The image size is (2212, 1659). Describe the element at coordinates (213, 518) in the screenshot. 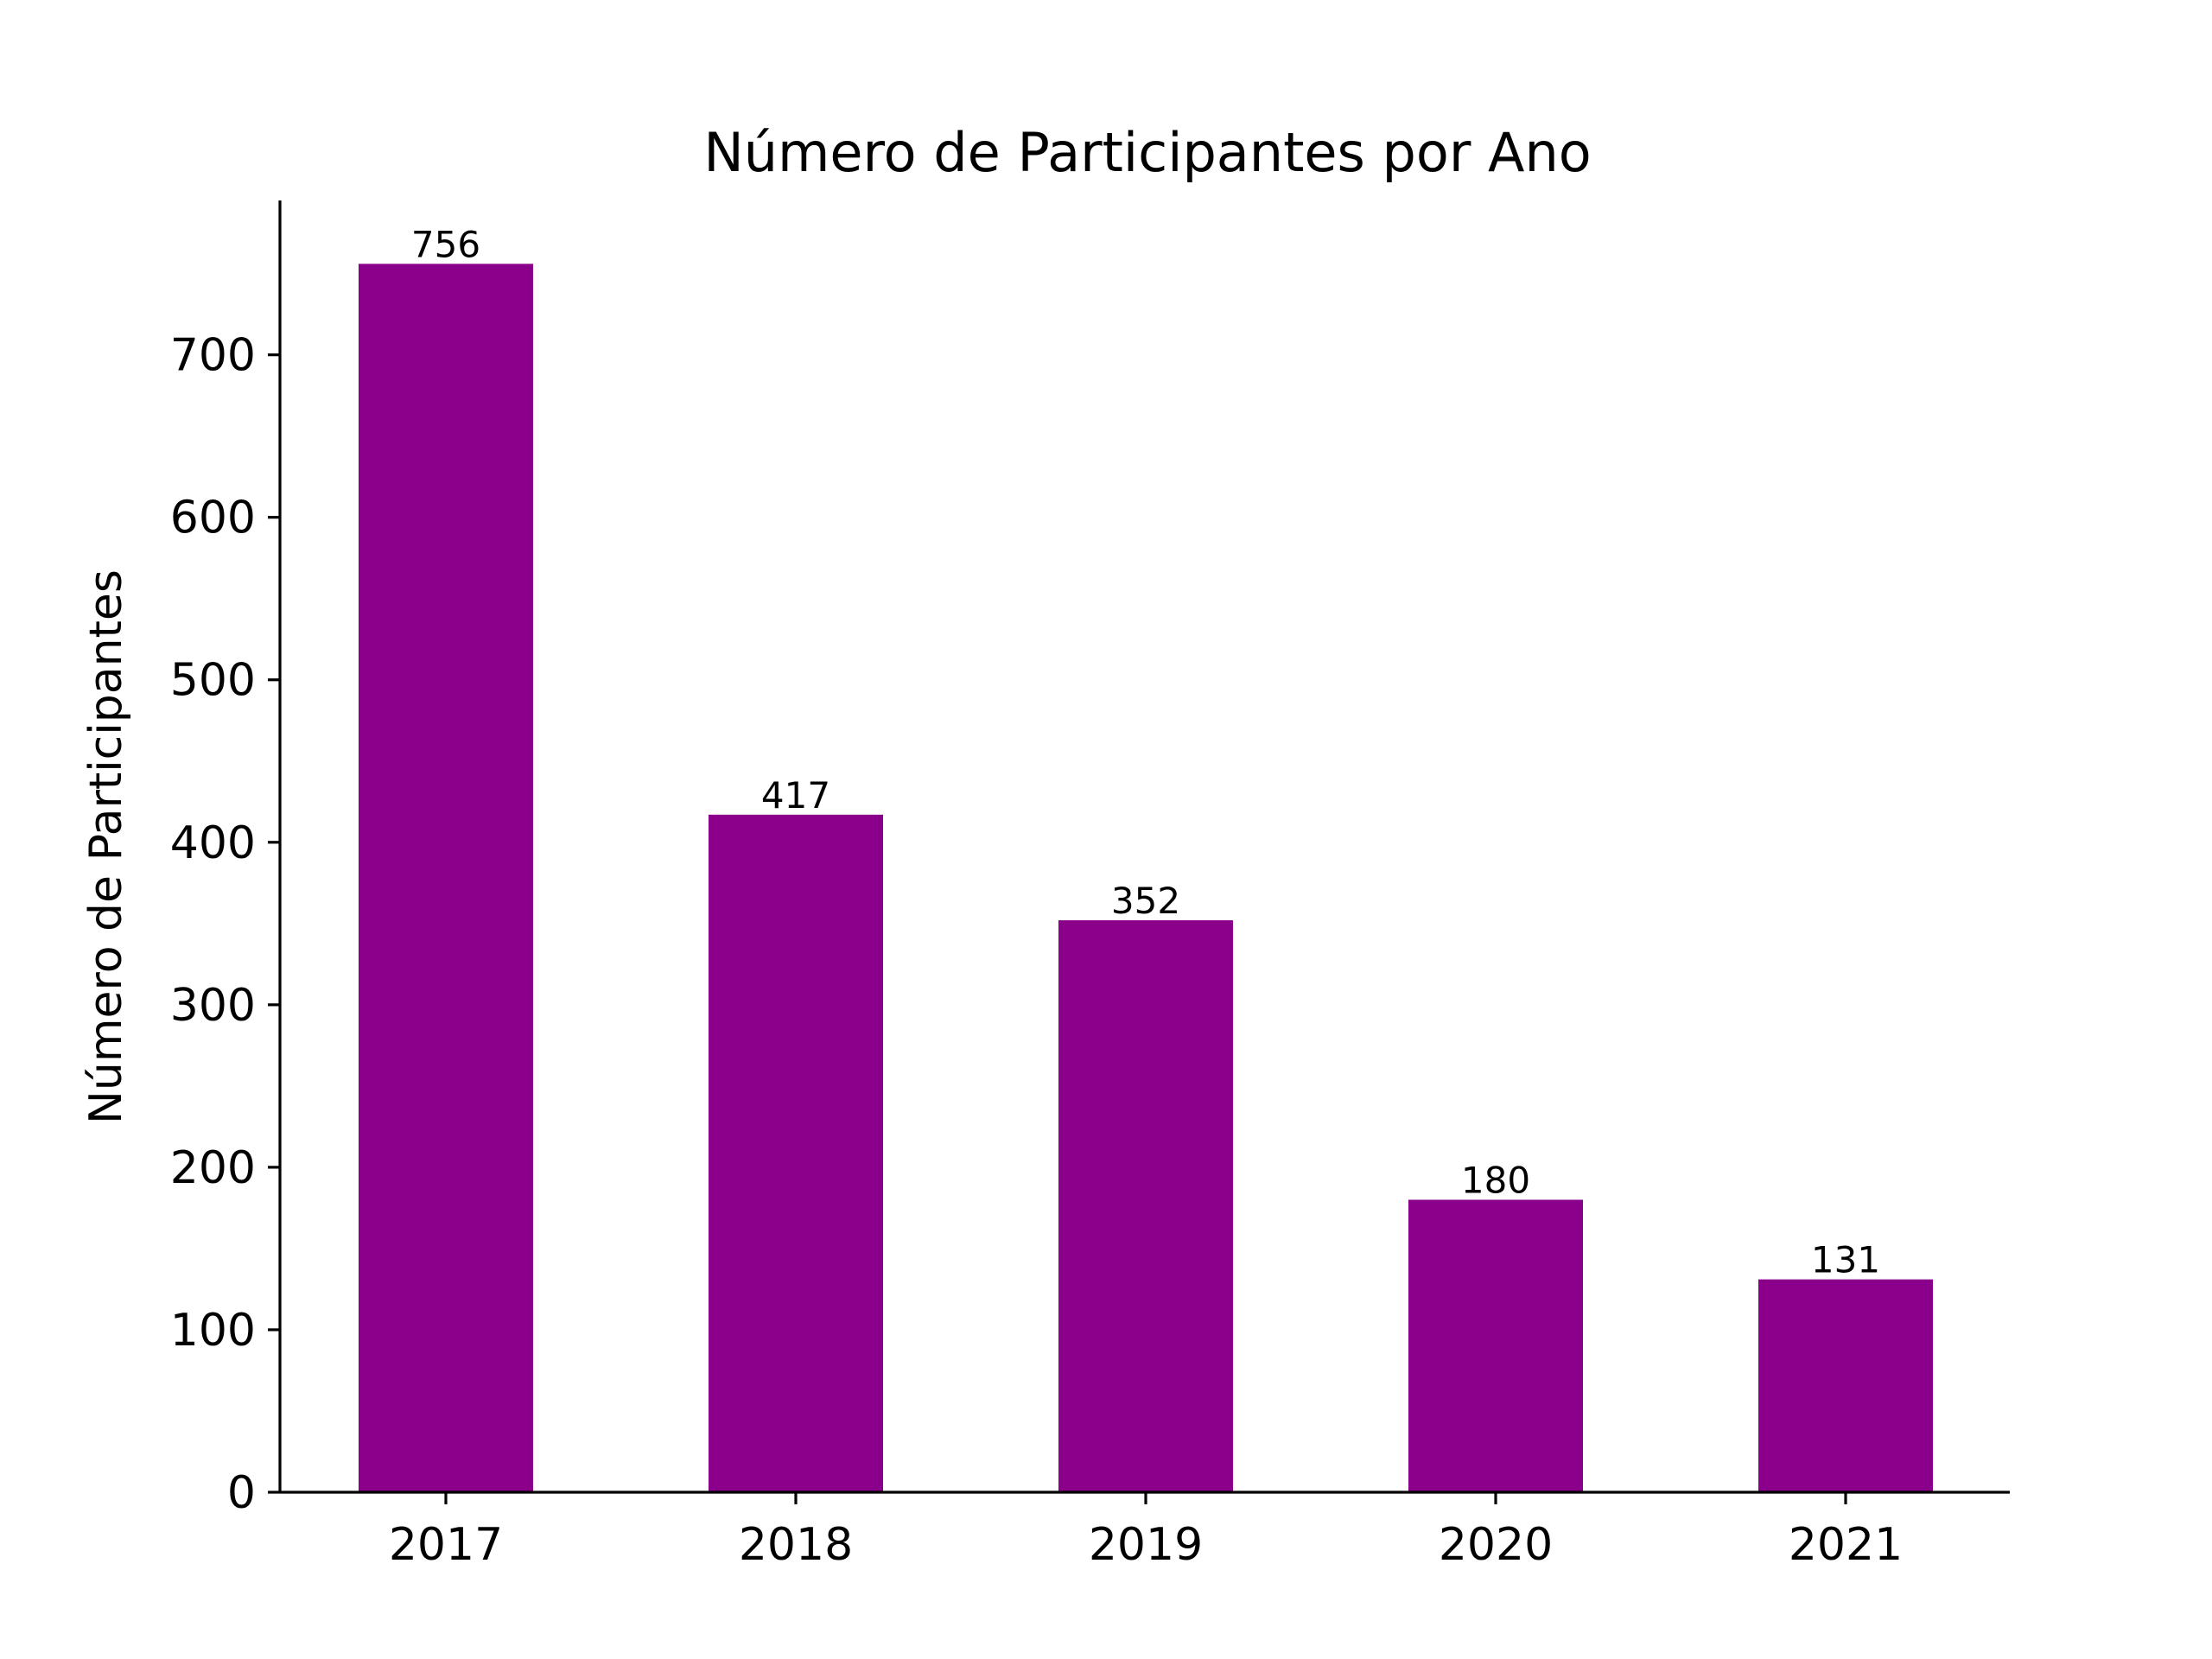

I see `y-tick-label-600: 600` at that location.